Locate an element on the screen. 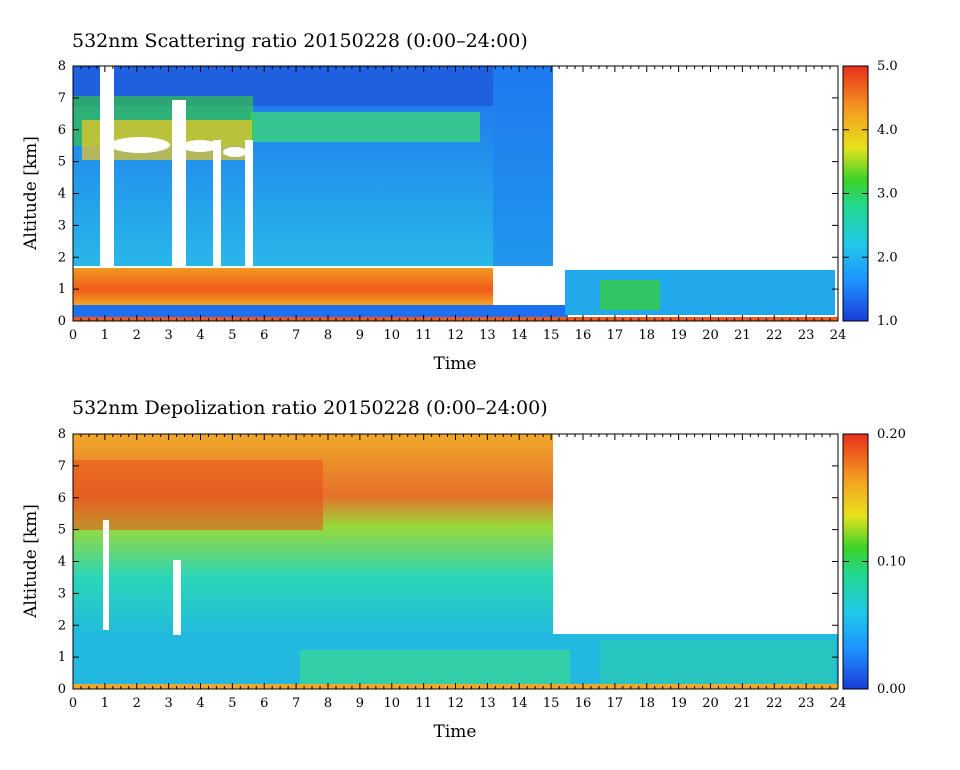  colorbar-tick-label: 3.0 is located at coordinates (887, 194).